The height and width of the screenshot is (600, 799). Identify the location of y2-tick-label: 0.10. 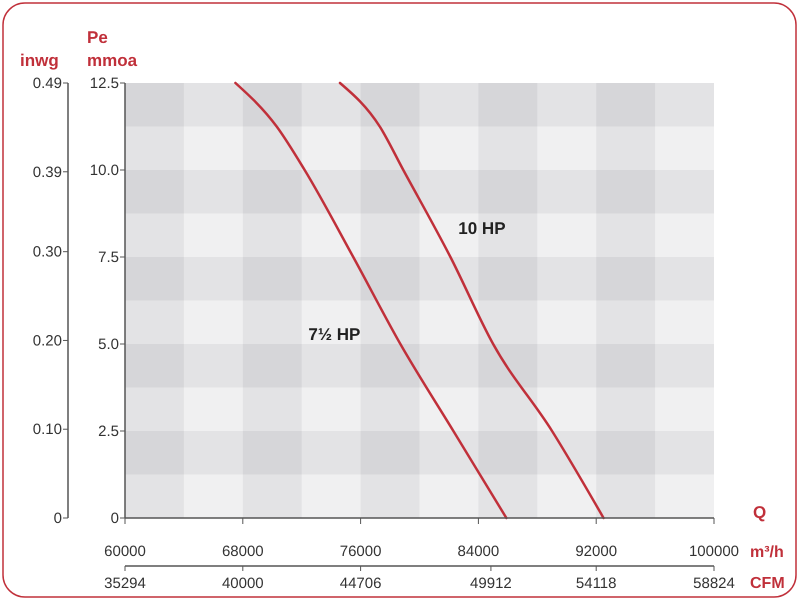
(47, 429).